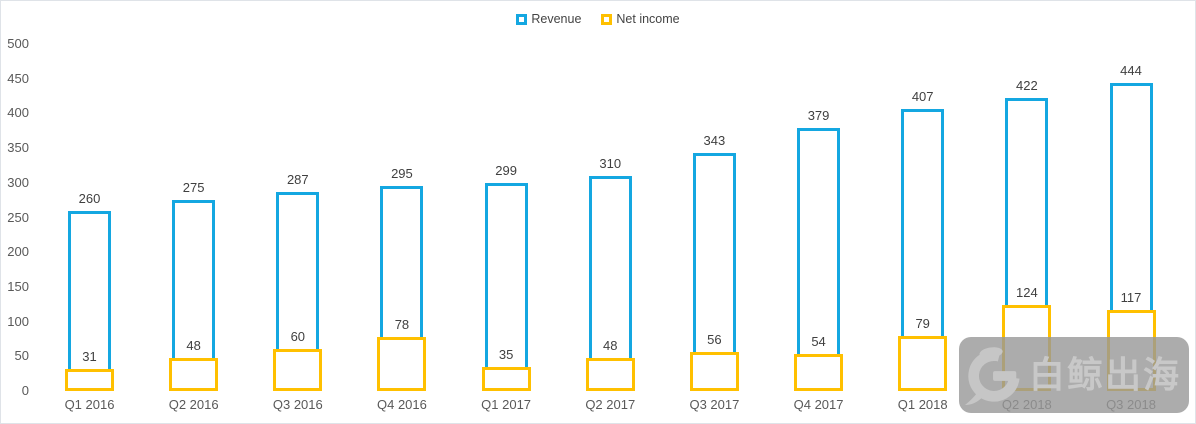 This screenshot has height=424, width=1196. Describe the element at coordinates (89, 404) in the screenshot. I see `x-axis-category-label: Q1 2016` at that location.